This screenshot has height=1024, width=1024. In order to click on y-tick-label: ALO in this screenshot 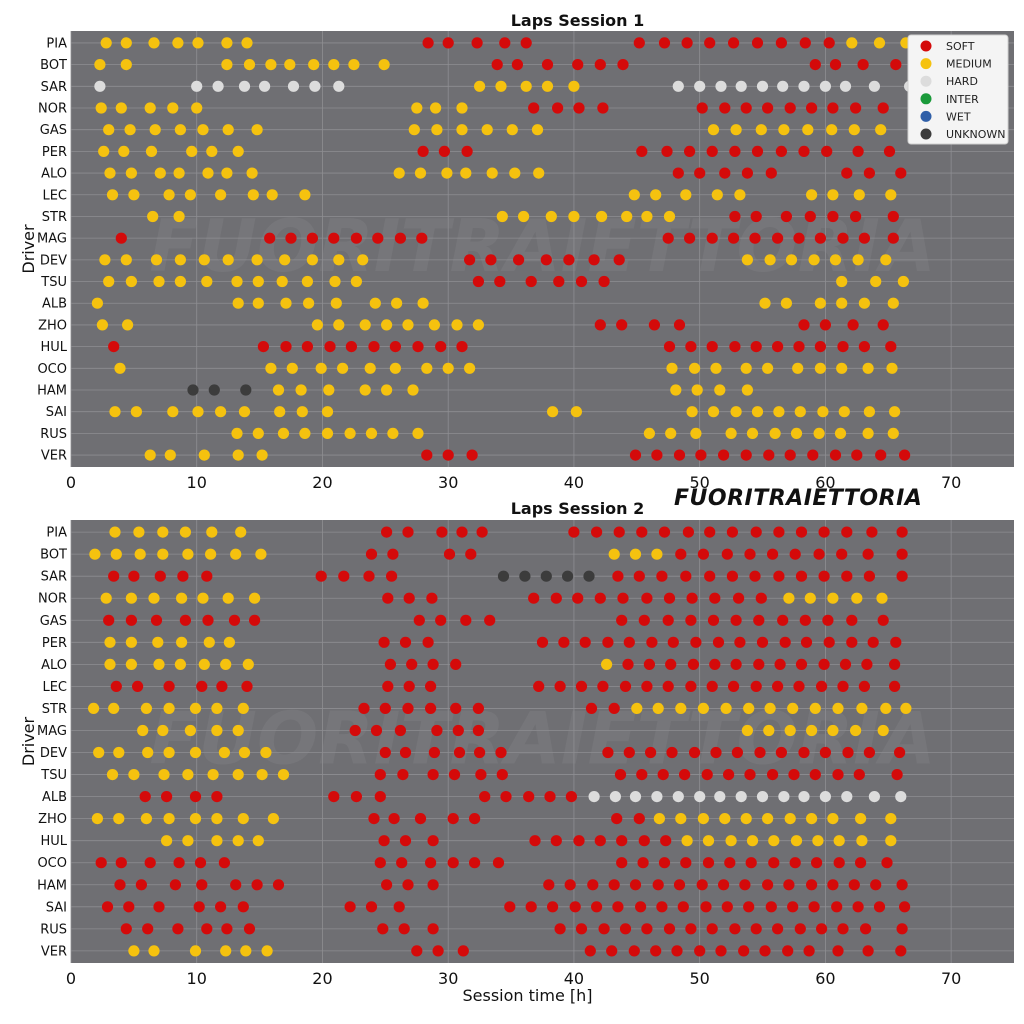, I will do `click(54, 174)`.